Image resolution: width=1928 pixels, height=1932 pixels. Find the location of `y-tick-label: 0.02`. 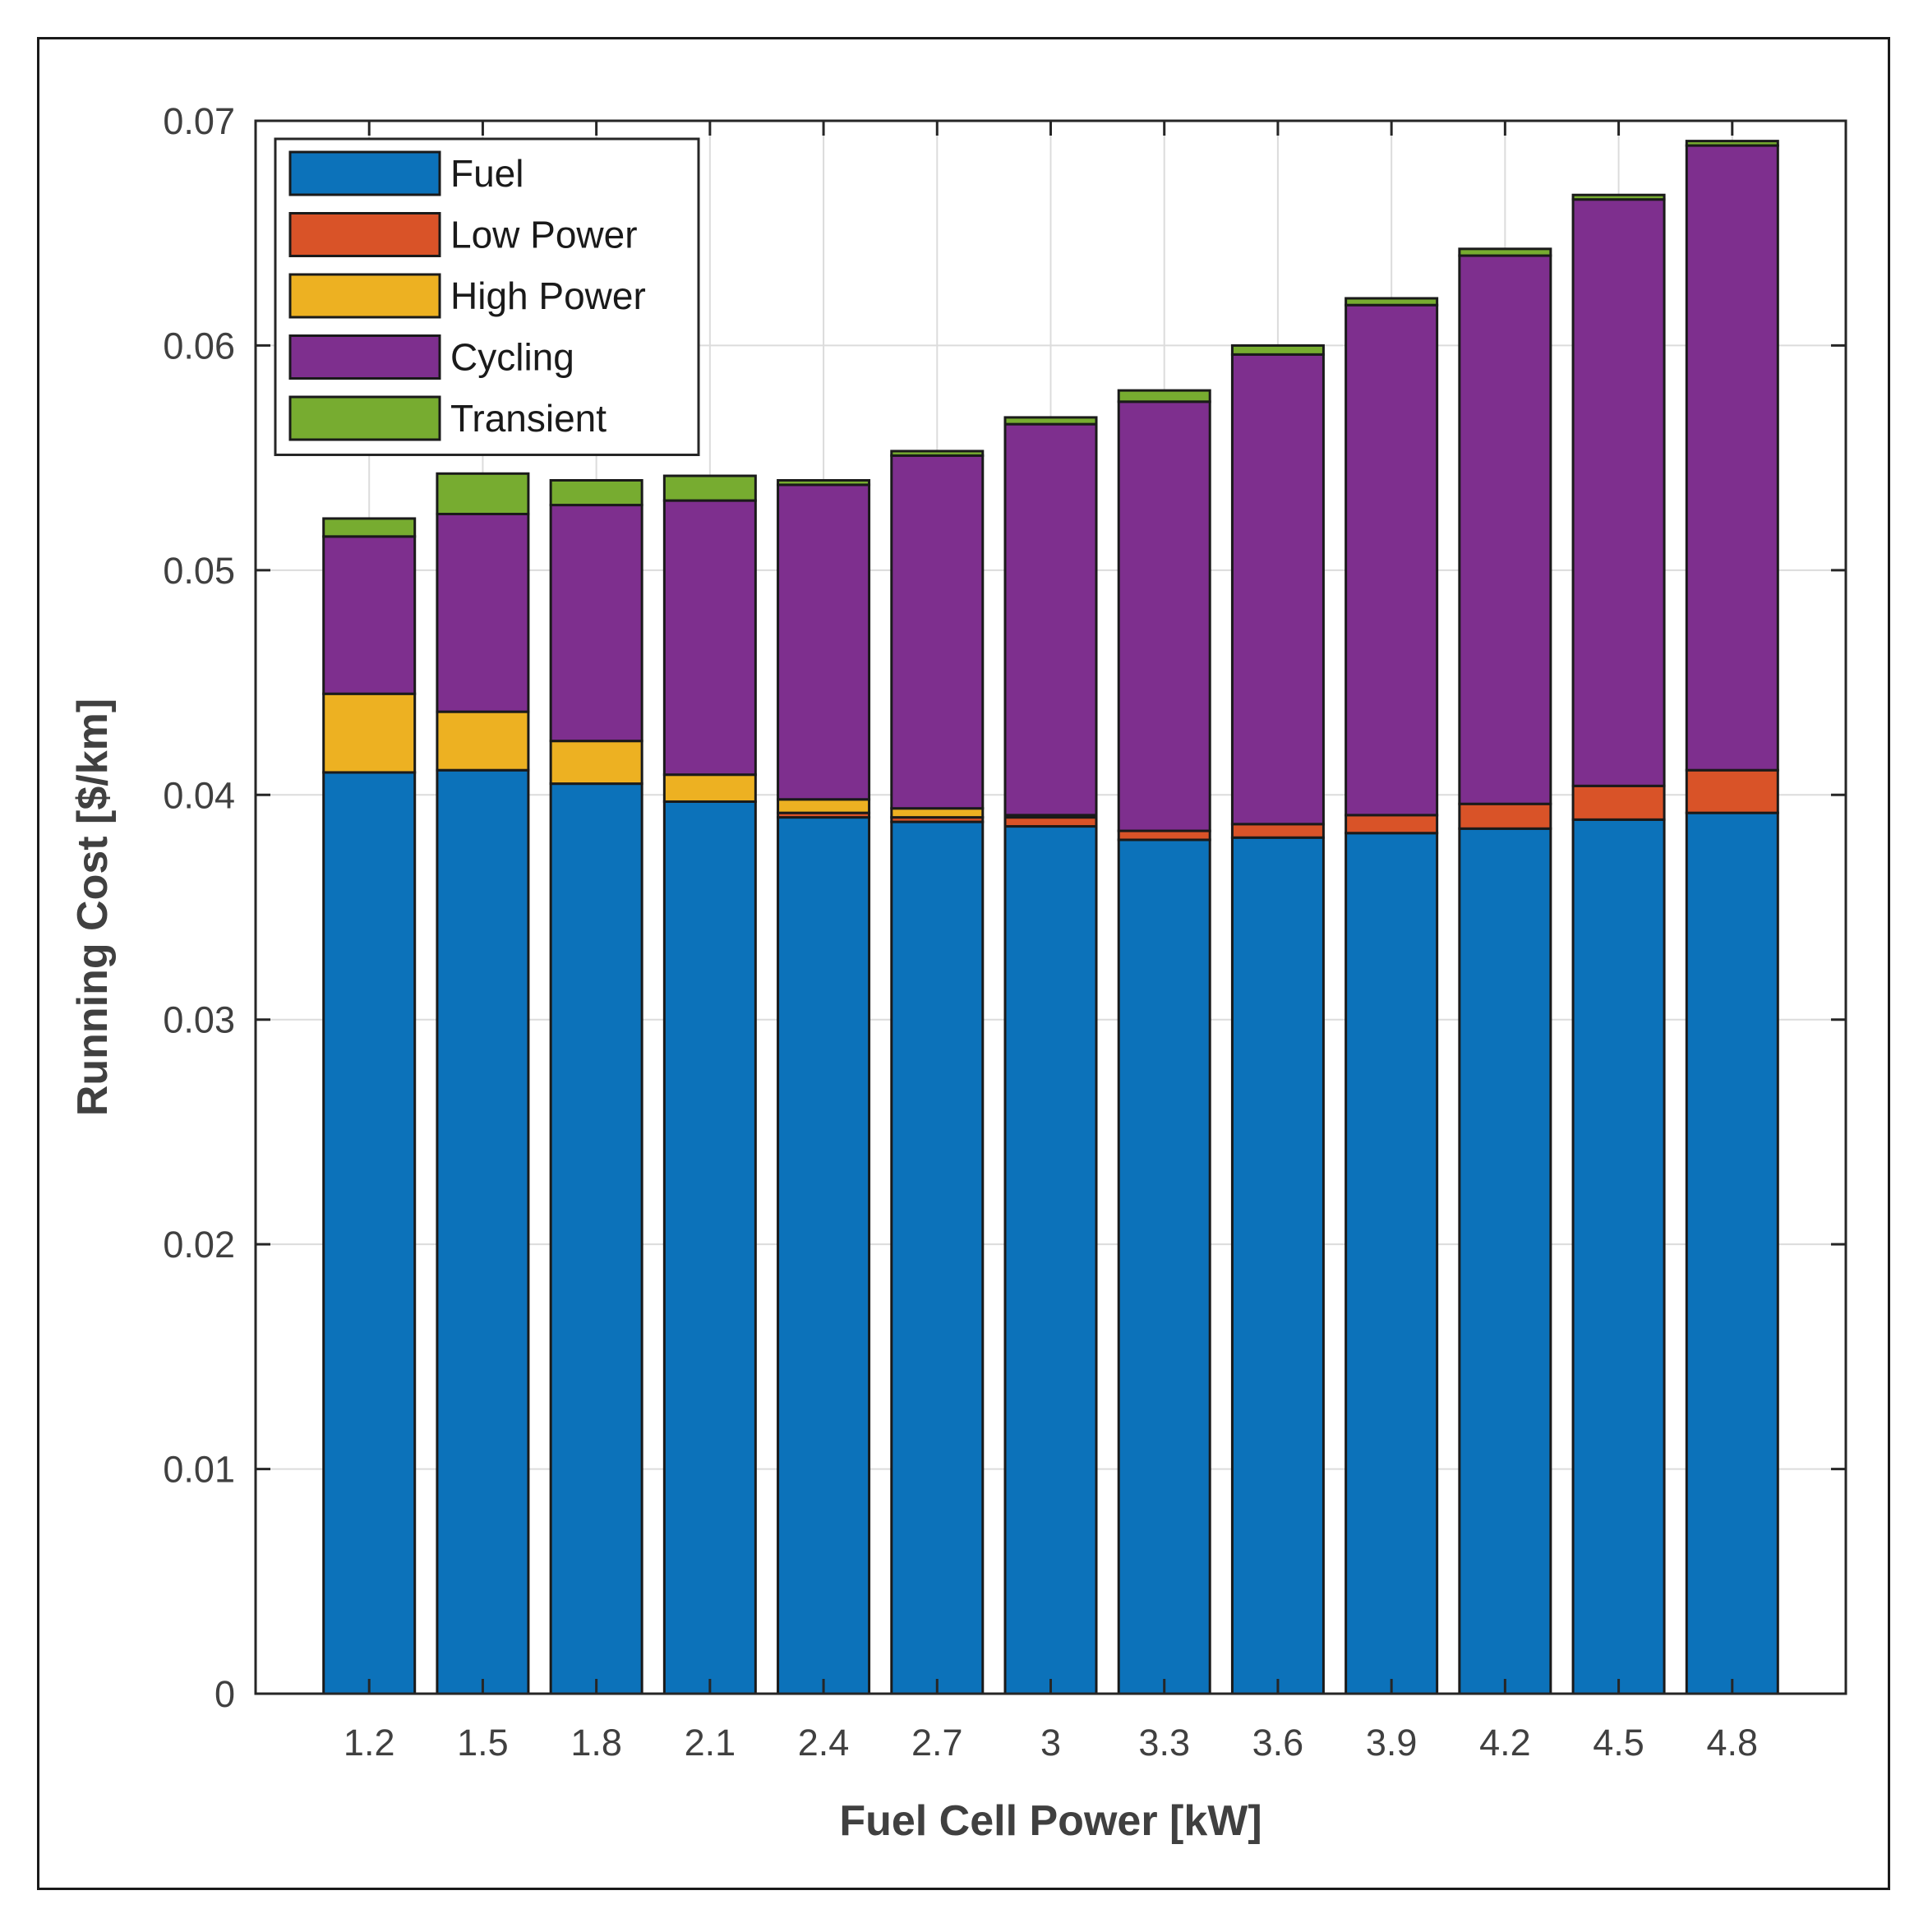

y-tick-label: 0.02 is located at coordinates (199, 1245).